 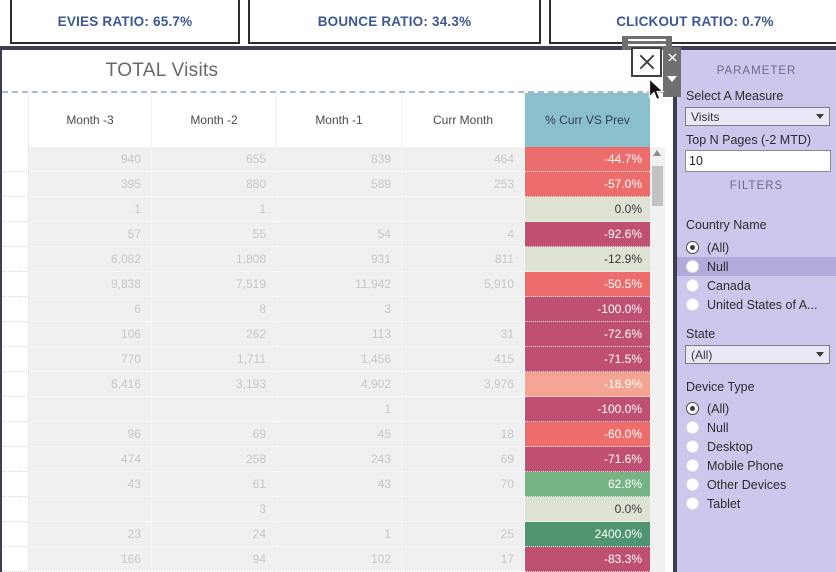 I want to click on cell-curr-month: 18, so click(x=463, y=434).